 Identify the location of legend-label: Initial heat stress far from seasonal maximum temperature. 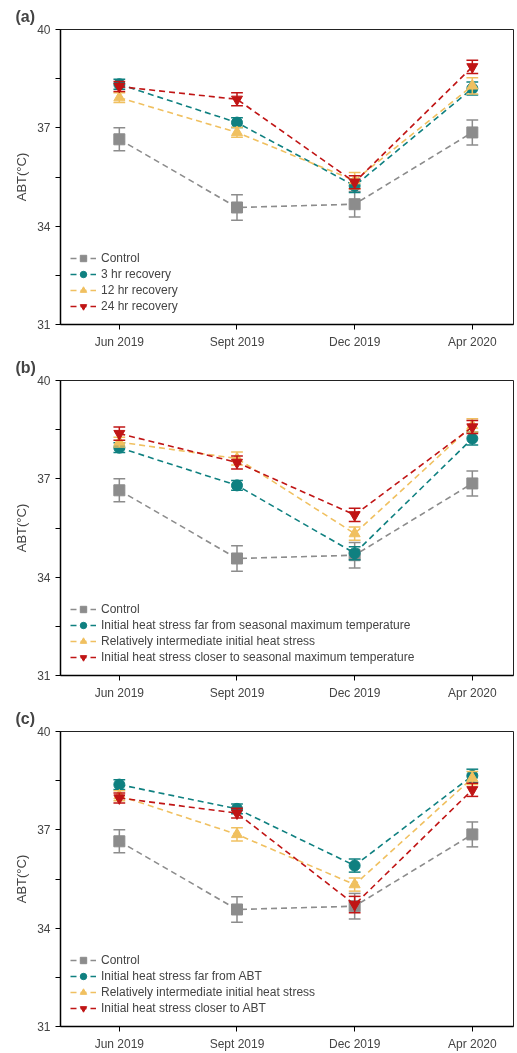
(256, 625).